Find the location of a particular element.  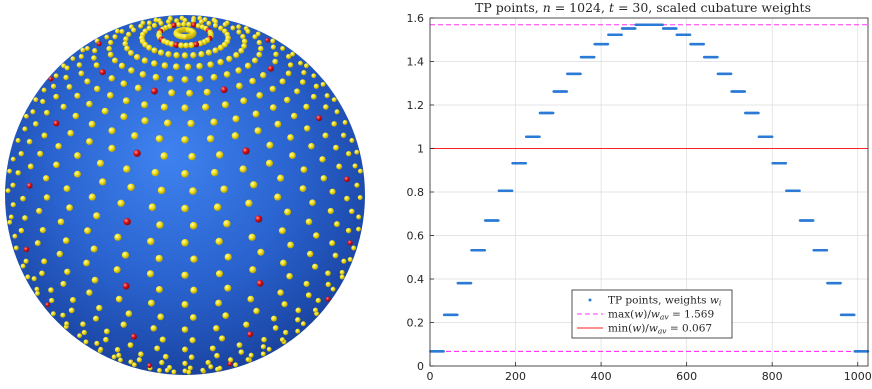

x-tick-label: 0 is located at coordinates (430, 376).